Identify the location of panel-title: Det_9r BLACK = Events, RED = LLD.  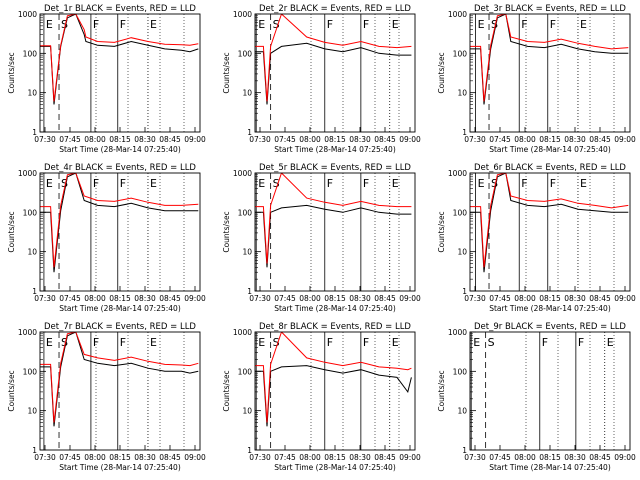
(550, 327).